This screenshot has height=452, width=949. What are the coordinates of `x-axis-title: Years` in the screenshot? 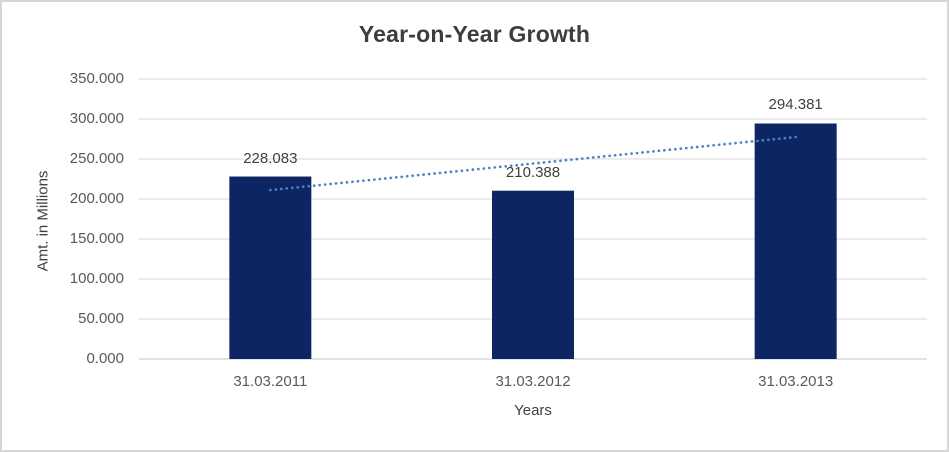 It's located at (533, 410).